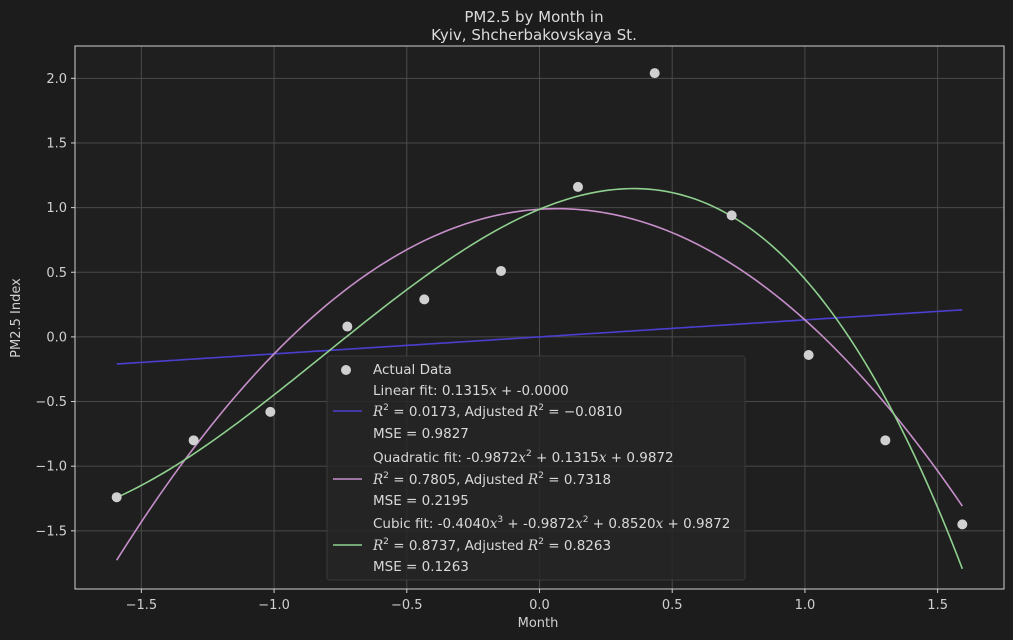 The height and width of the screenshot is (640, 1013). Describe the element at coordinates (412, 370) in the screenshot. I see `legend-label-actual-data: Actual Data` at that location.